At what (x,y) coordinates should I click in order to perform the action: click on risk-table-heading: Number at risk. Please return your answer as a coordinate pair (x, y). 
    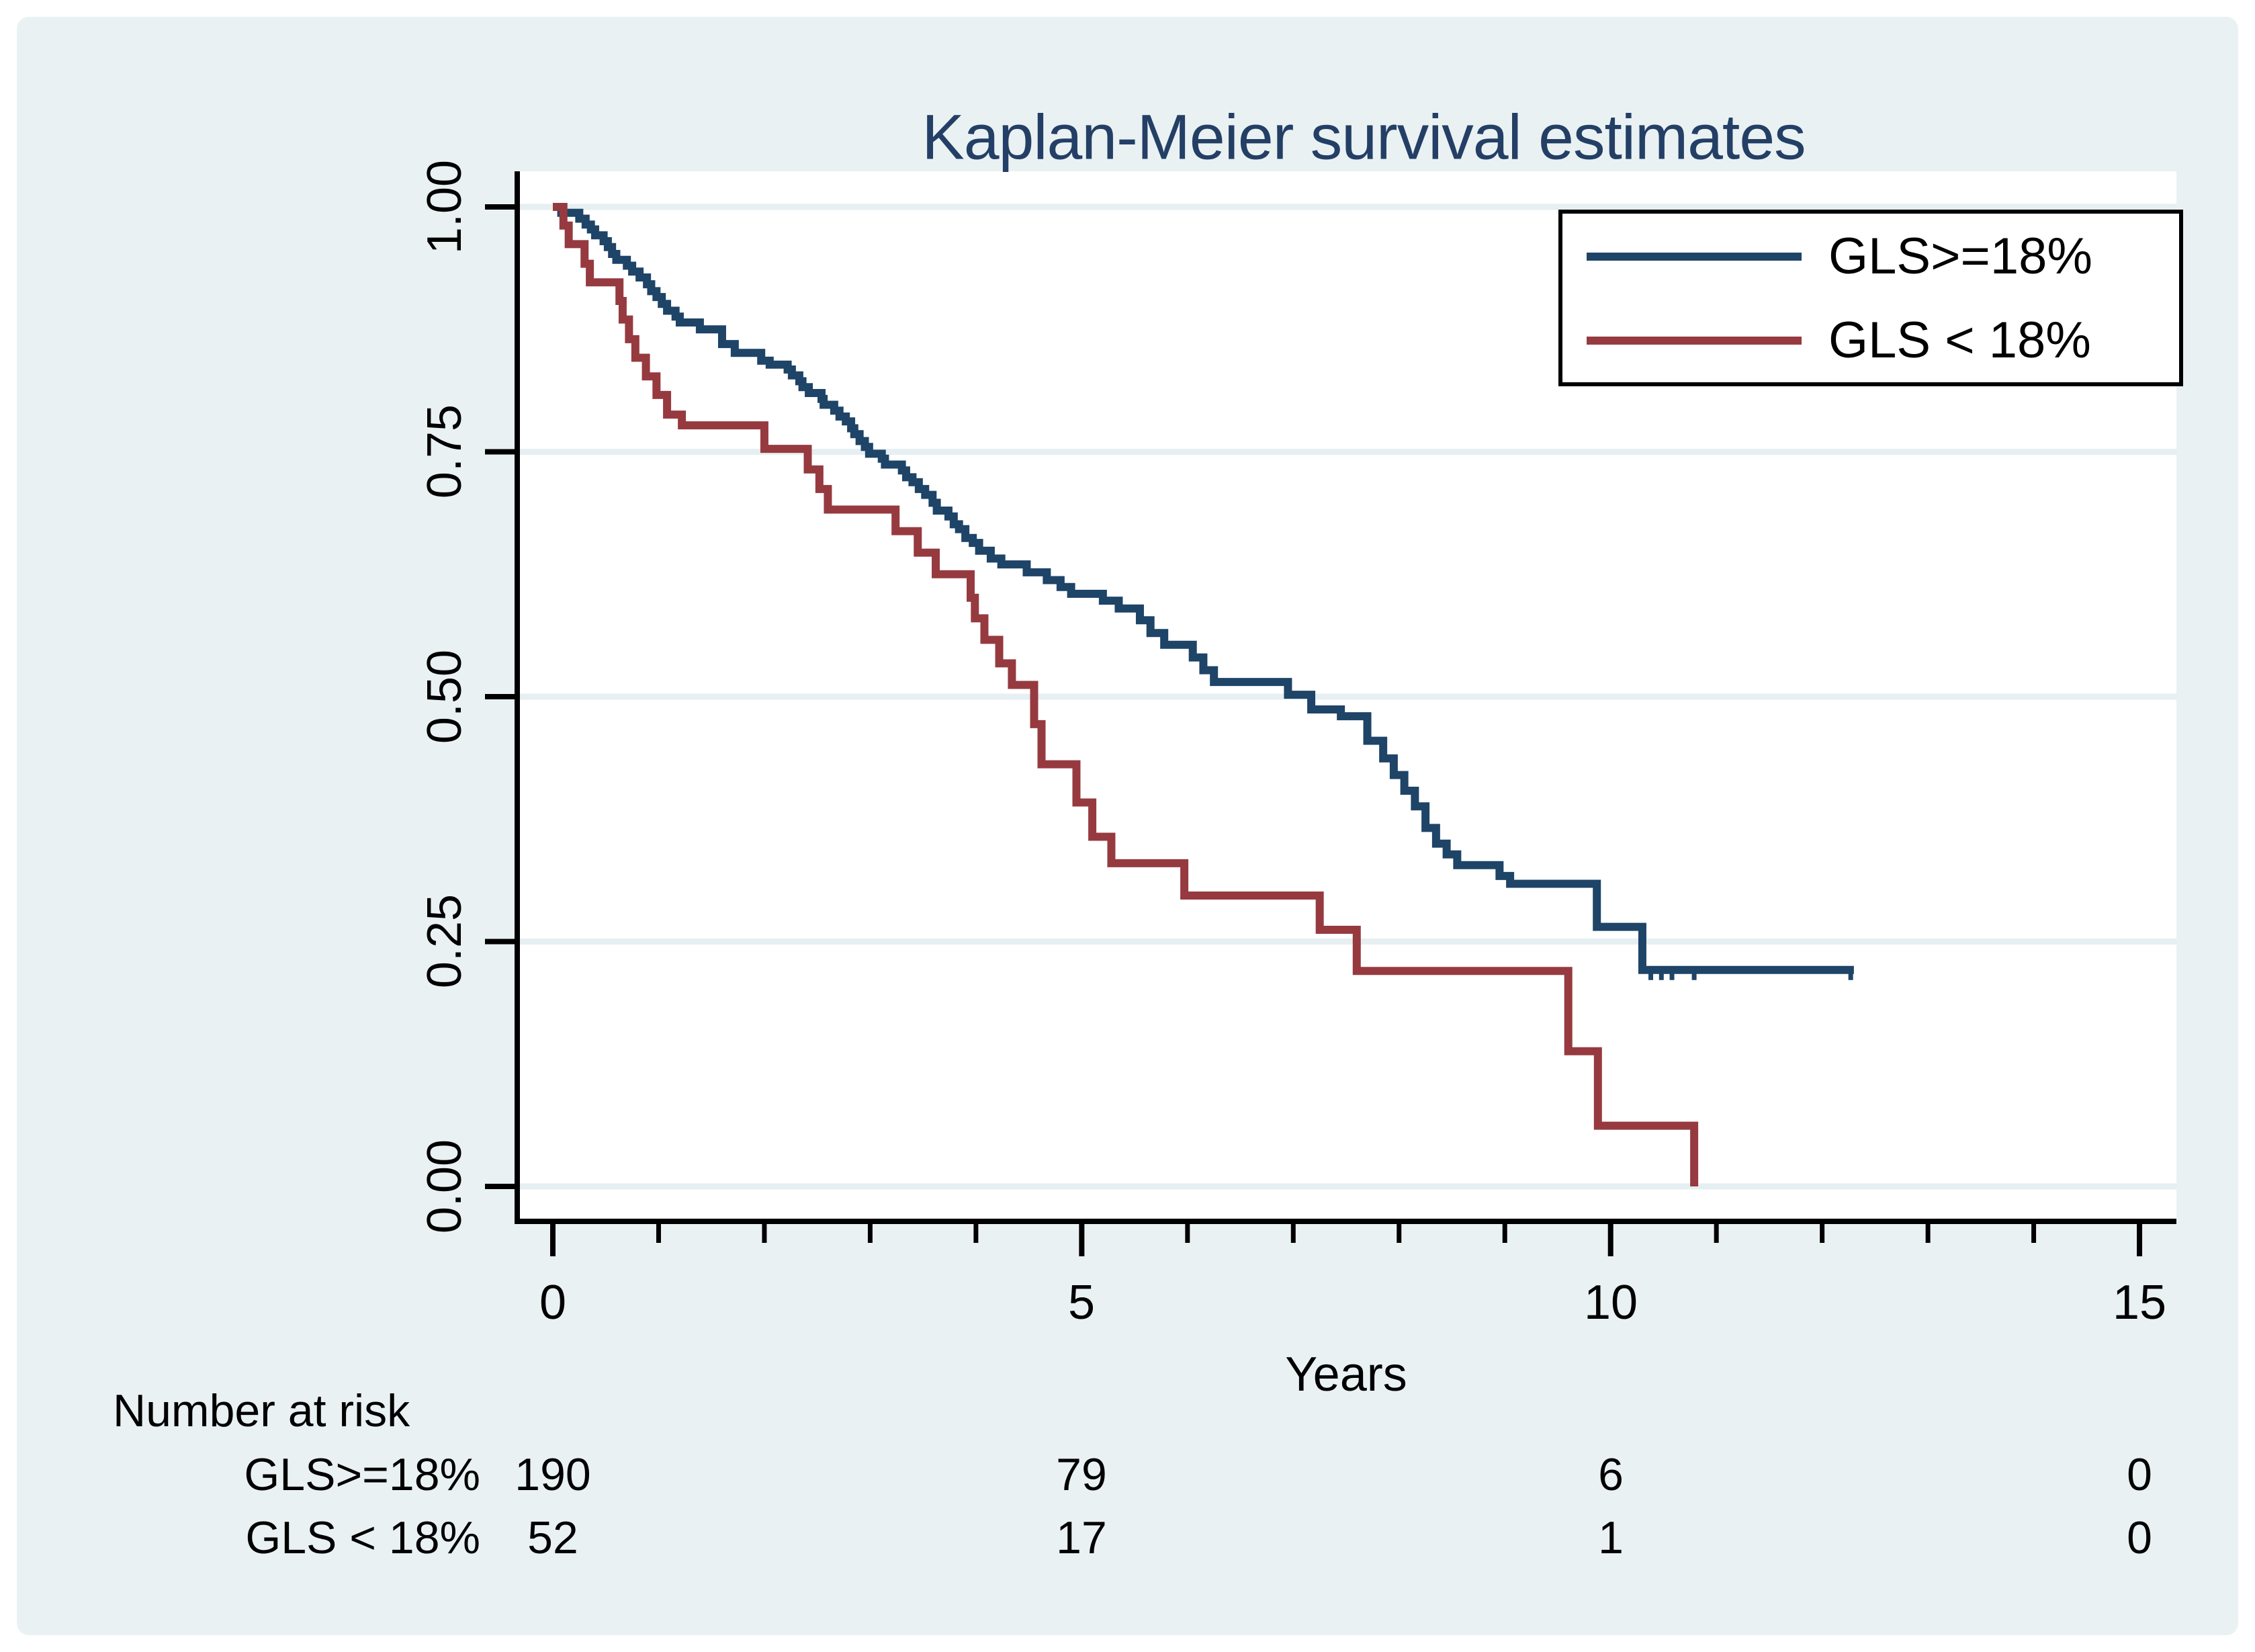
    Looking at the image, I should click on (261, 1410).